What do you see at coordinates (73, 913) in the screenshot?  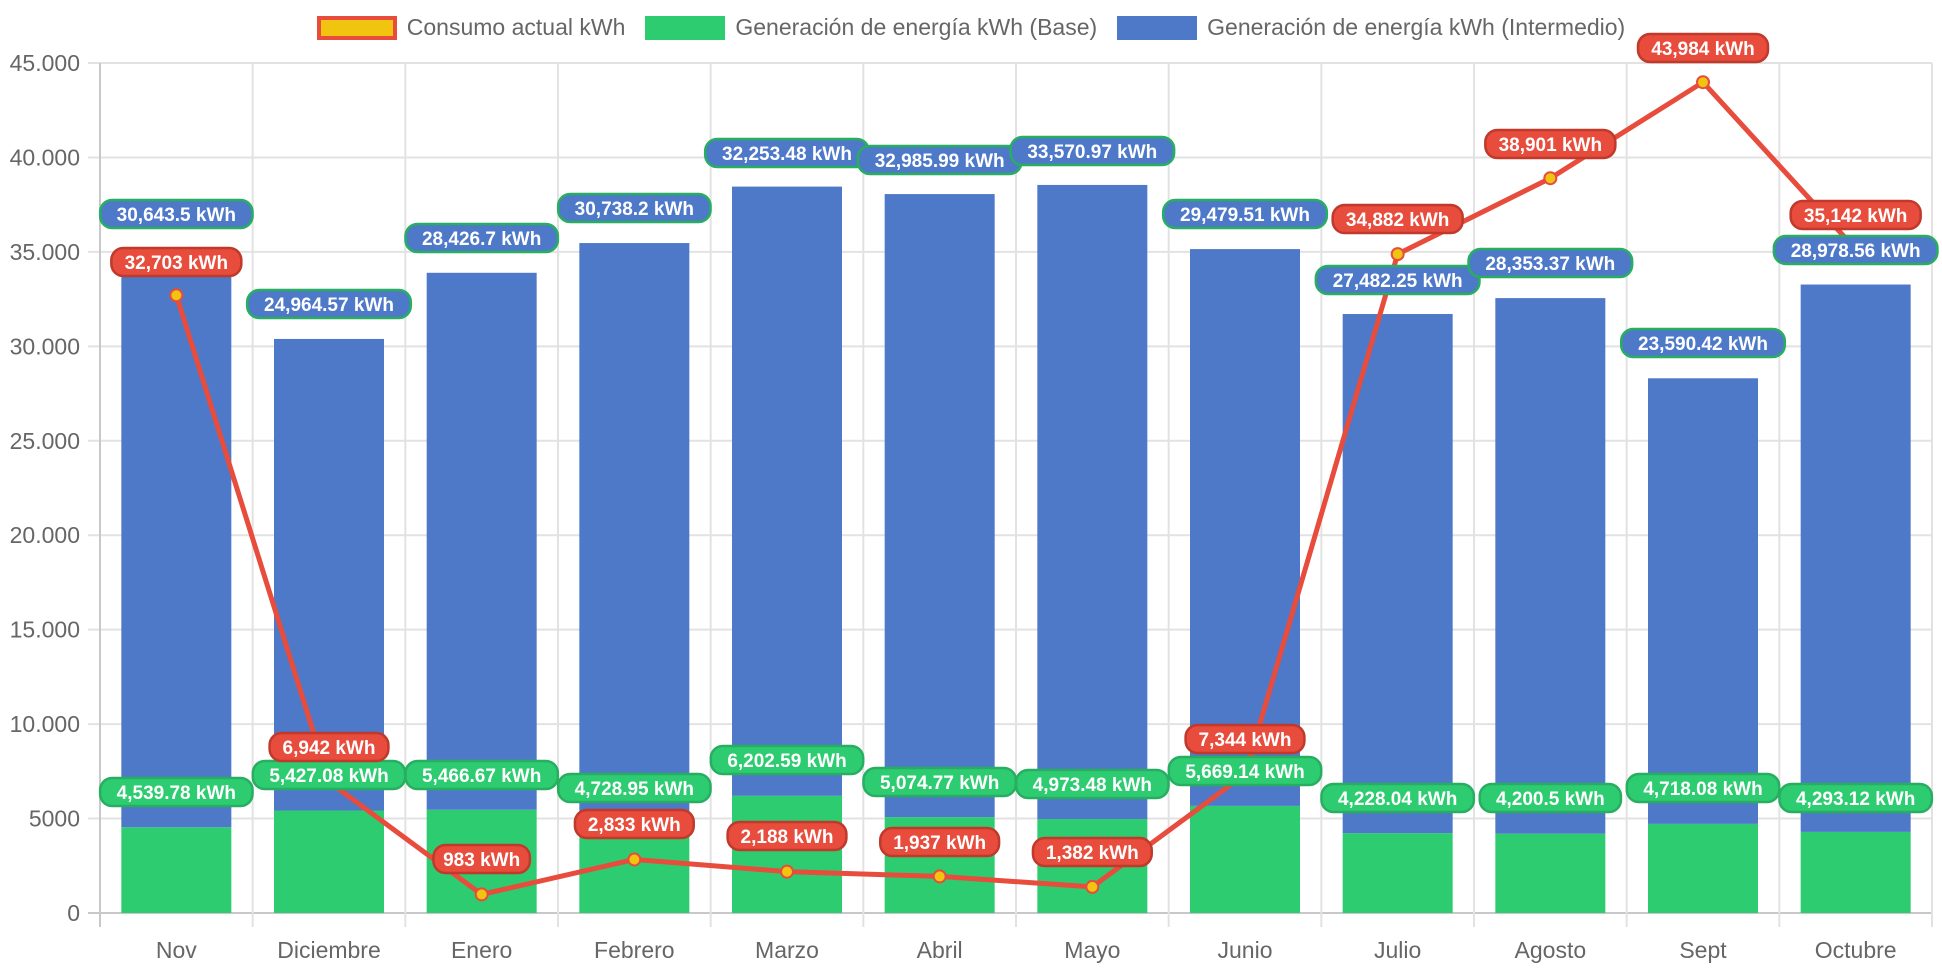 I see `y-tick-label: 0` at bounding box center [73, 913].